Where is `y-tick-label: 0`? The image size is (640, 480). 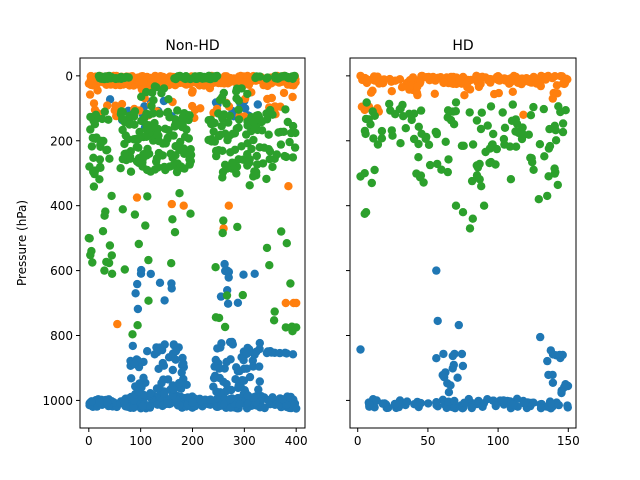 y-tick-label: 0 is located at coordinates (69, 76).